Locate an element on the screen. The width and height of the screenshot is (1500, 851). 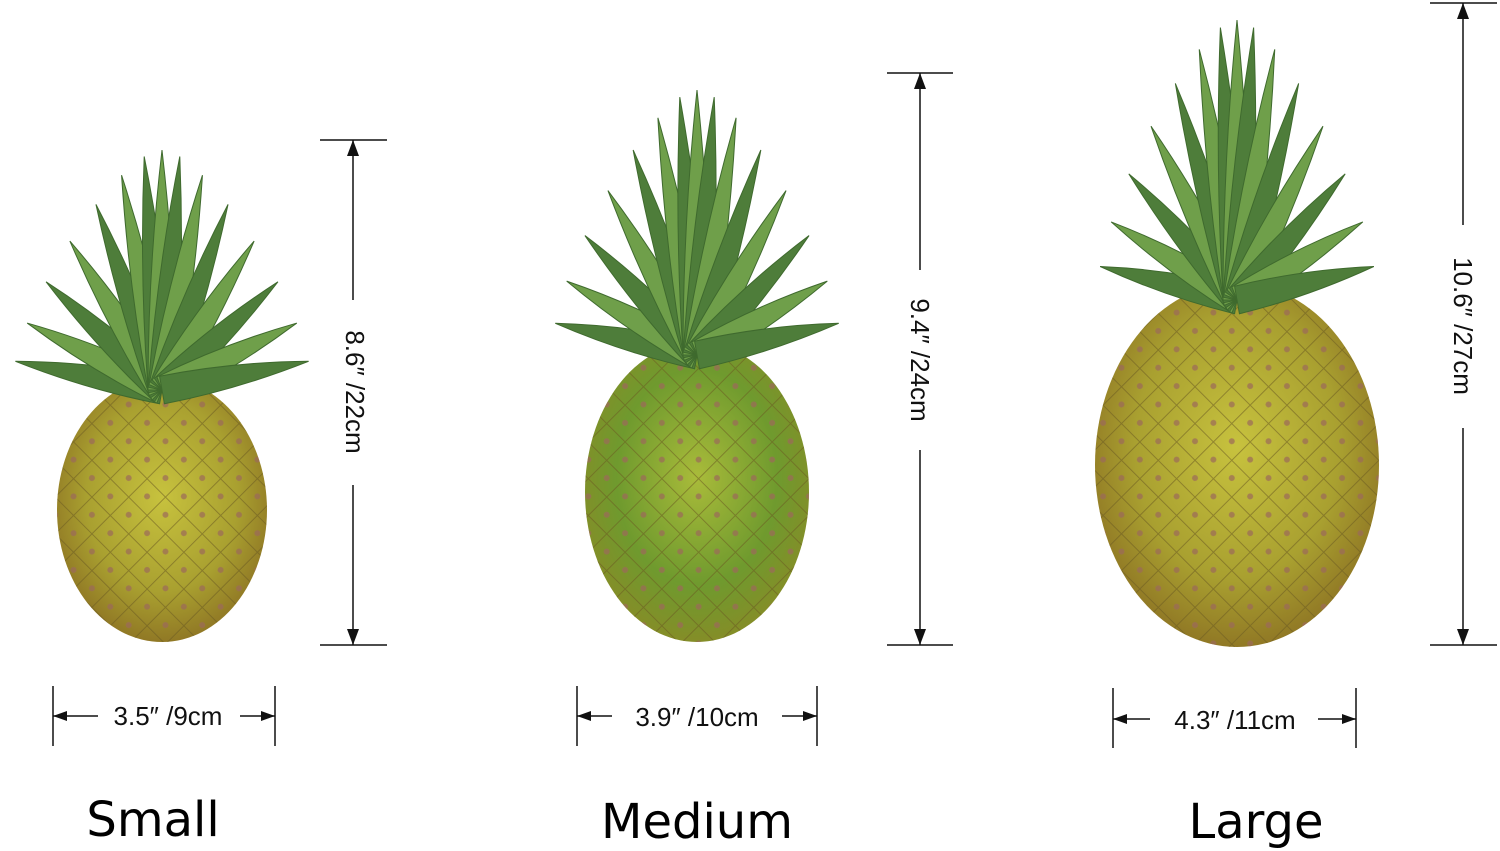
medium-height-label: 9.4″ /24cm is located at coordinates (920, 359).